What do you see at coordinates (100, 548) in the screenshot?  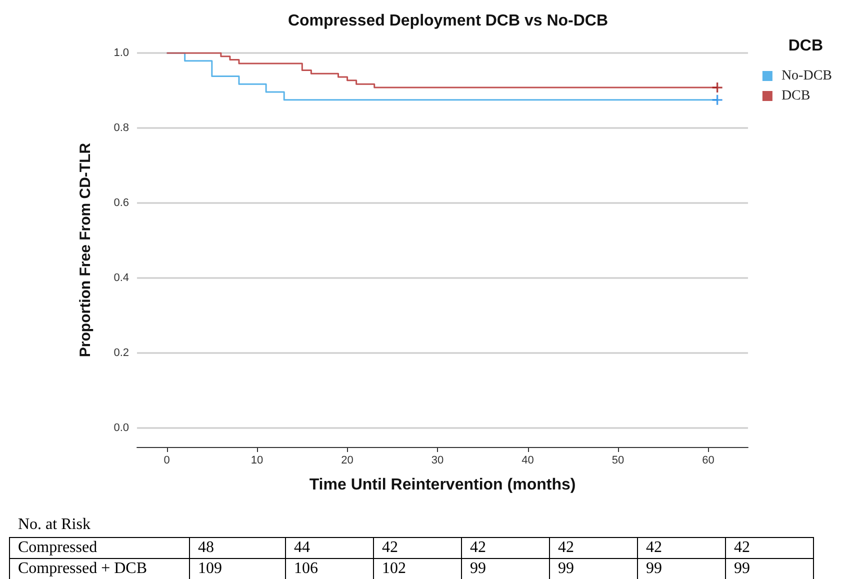 I see `text: Compressed` at bounding box center [100, 548].